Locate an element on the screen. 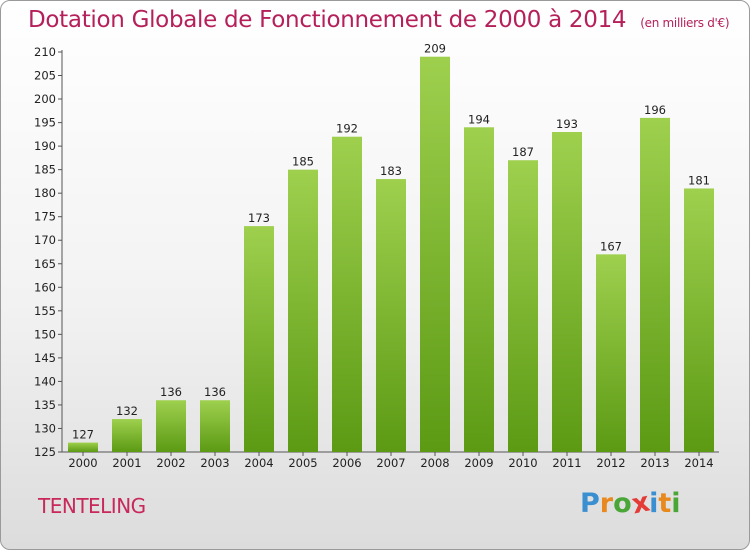  y-tick-label: 140 is located at coordinates (45, 381).